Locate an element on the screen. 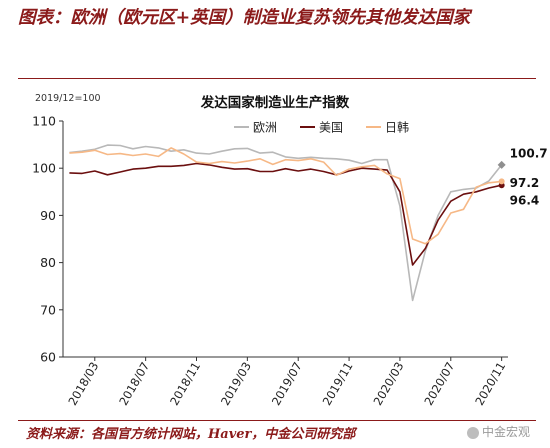  legend-label-us: 美国 is located at coordinates (331, 128).